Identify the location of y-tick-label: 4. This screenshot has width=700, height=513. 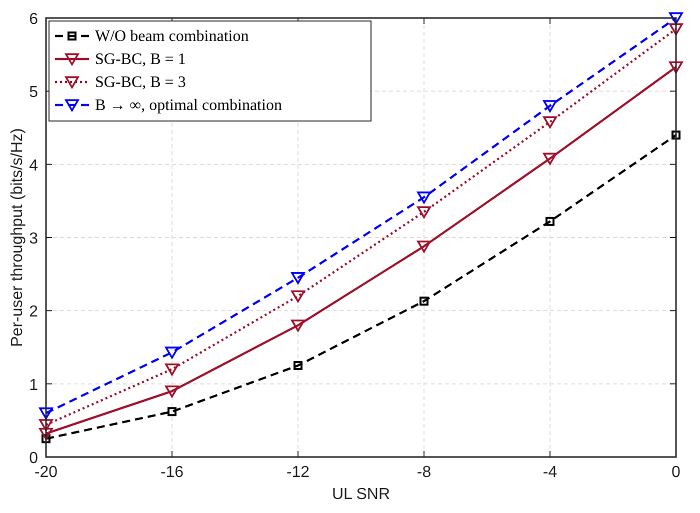
(33, 165).